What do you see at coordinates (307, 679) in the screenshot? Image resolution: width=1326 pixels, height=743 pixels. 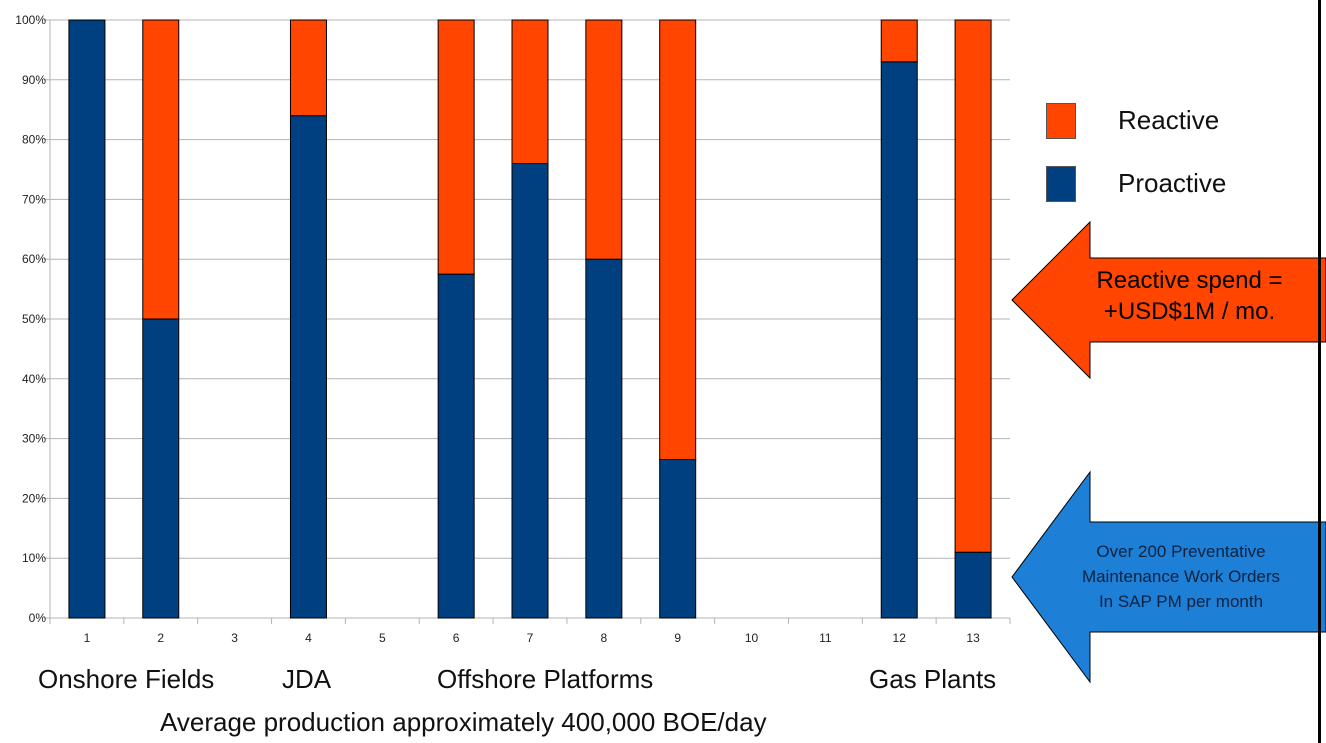 I see `group-label-jda: JDA` at bounding box center [307, 679].